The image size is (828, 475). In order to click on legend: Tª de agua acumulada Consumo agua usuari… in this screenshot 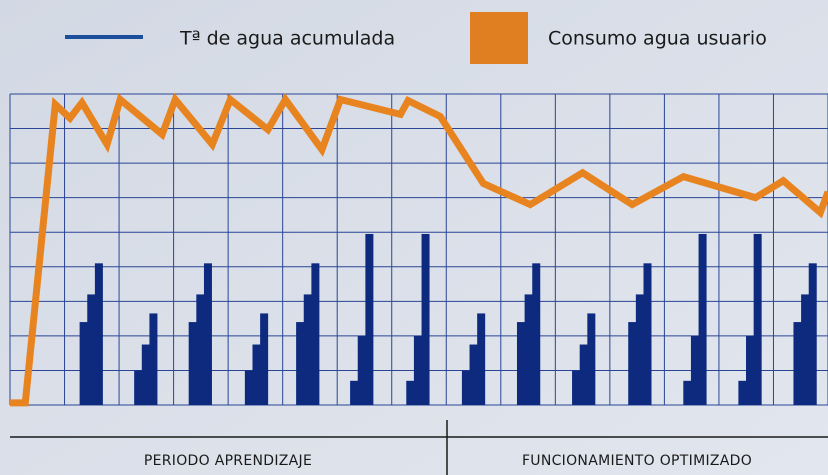, I will do `click(416, 38)`.